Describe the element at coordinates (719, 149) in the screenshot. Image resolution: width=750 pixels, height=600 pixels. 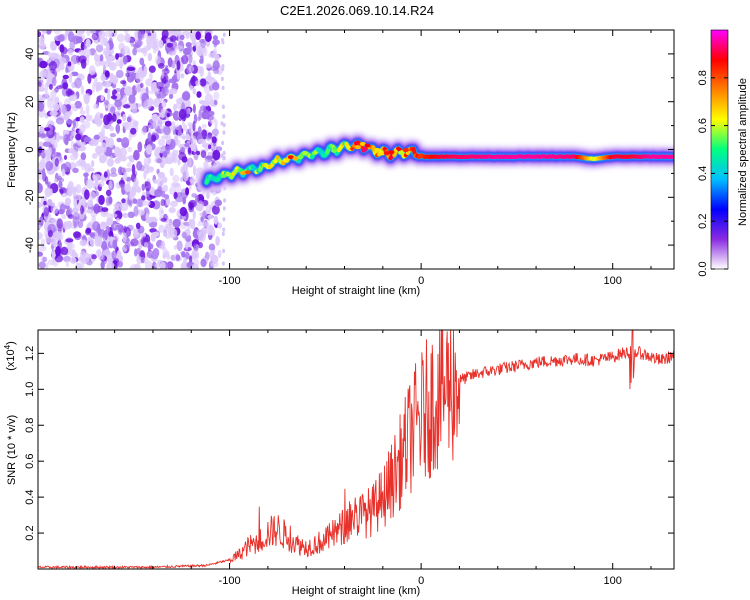
I see `colorbar-gradient` at that location.